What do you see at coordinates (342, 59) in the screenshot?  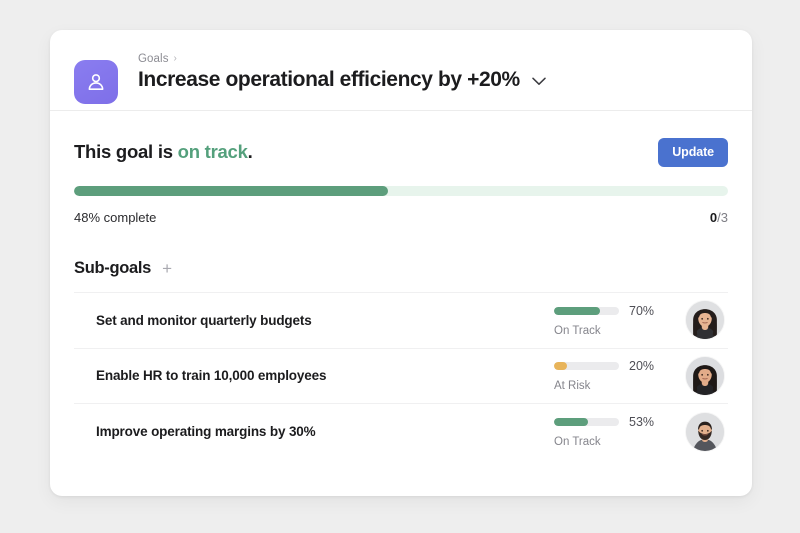 I see `breadcrumb: Goals ›` at bounding box center [342, 59].